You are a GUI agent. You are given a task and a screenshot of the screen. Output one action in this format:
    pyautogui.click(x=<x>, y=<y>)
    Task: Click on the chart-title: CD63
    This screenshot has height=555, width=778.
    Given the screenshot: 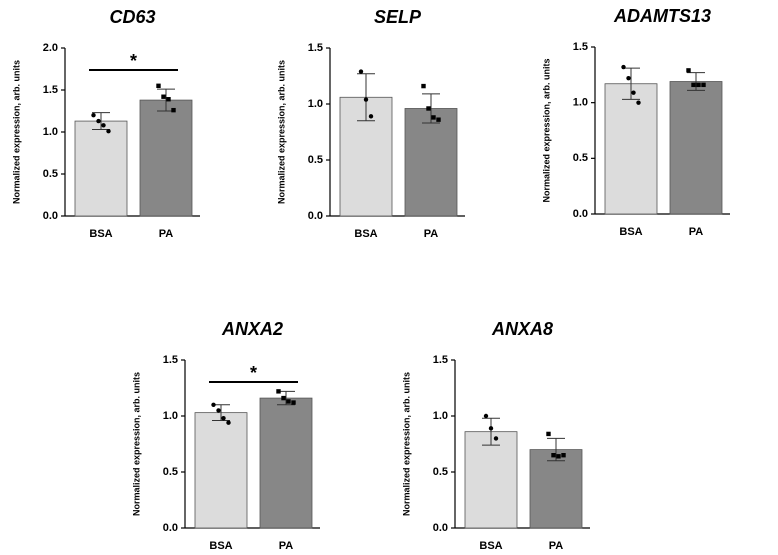 What is the action you would take?
    pyautogui.click(x=132, y=17)
    